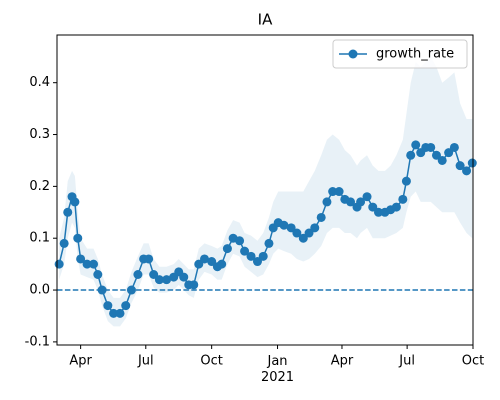  I want to click on y-tick-label: 0.1, so click(39, 238).